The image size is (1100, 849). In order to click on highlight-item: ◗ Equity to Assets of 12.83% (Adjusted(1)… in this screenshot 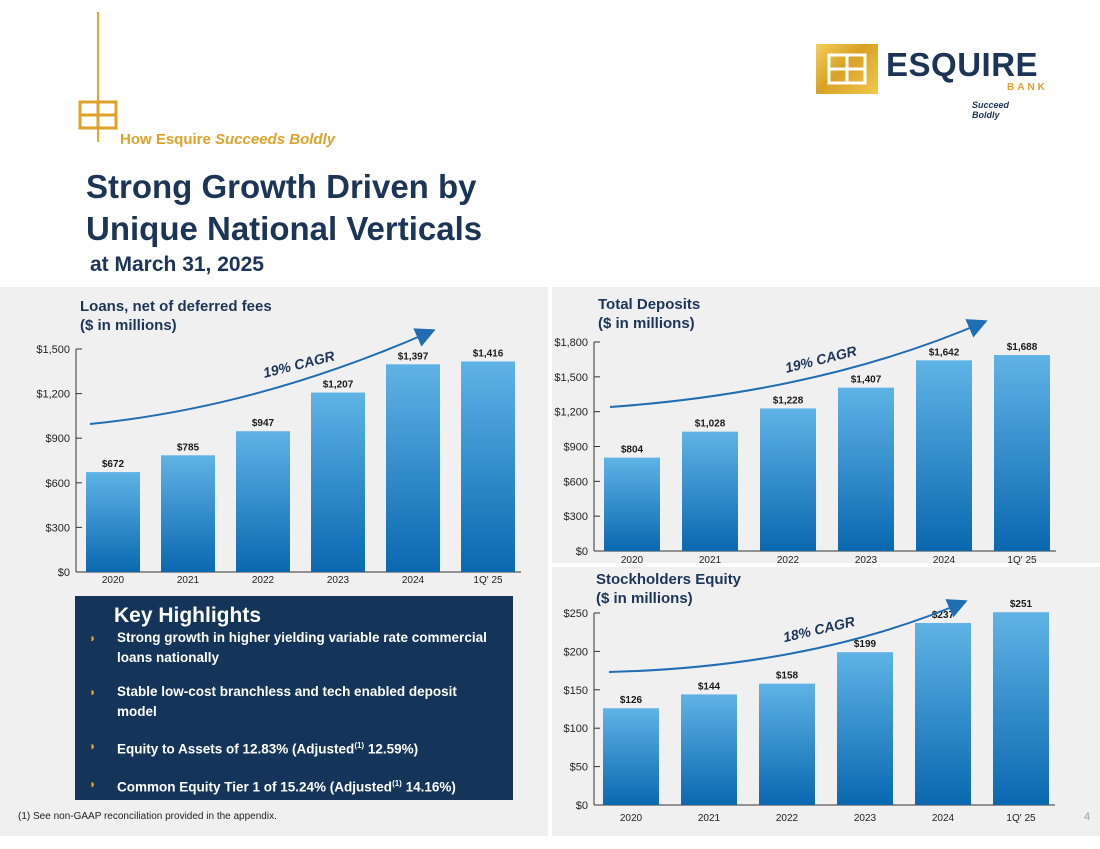, I will do `click(294, 748)`.